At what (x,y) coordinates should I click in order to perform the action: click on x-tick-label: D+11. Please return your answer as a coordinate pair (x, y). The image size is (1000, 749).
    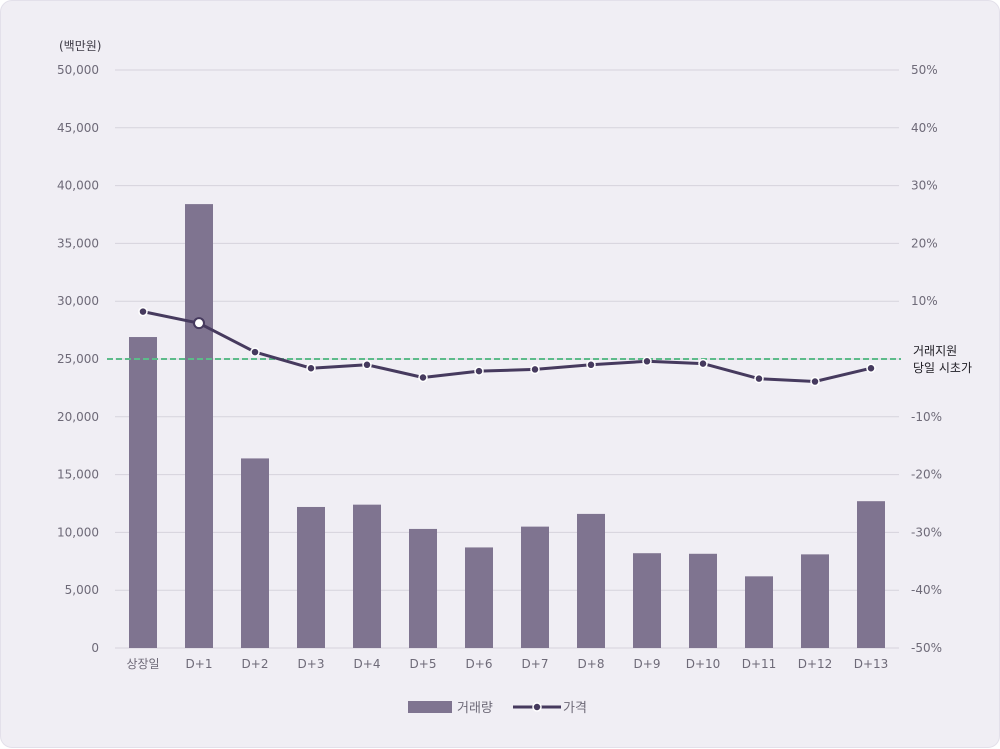
    Looking at the image, I should click on (759, 664).